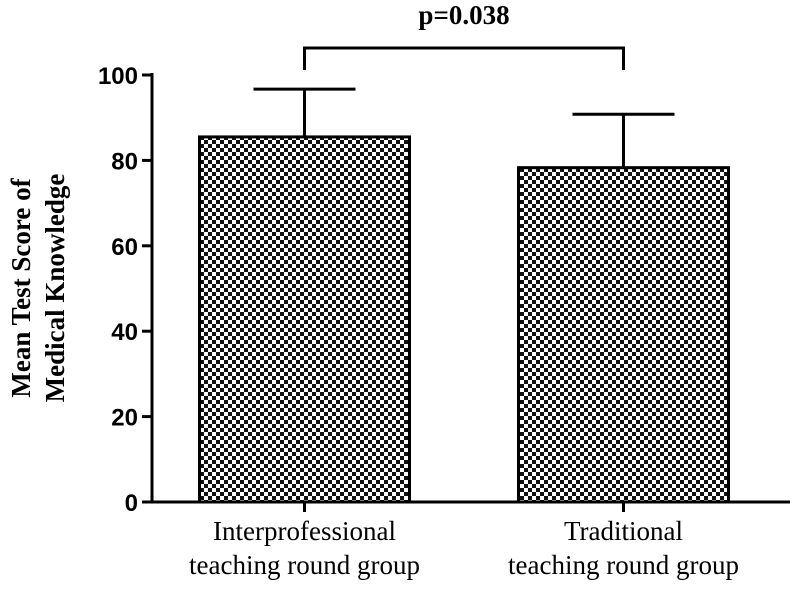  Describe the element at coordinates (124, 161) in the screenshot. I see `y-tick-label-80: 80` at that location.